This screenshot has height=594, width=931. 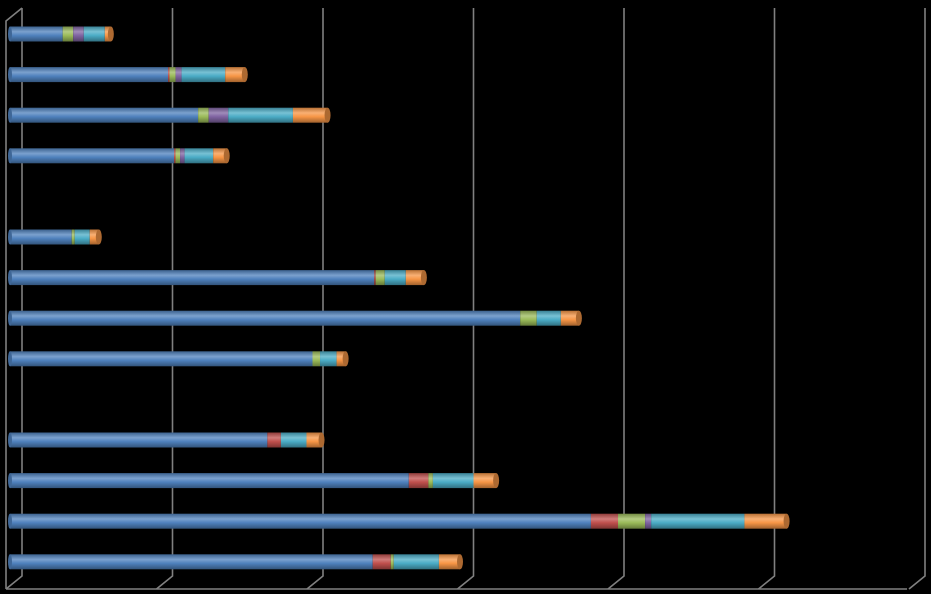 I want to click on left-wall-edge, so click(x=14, y=298).